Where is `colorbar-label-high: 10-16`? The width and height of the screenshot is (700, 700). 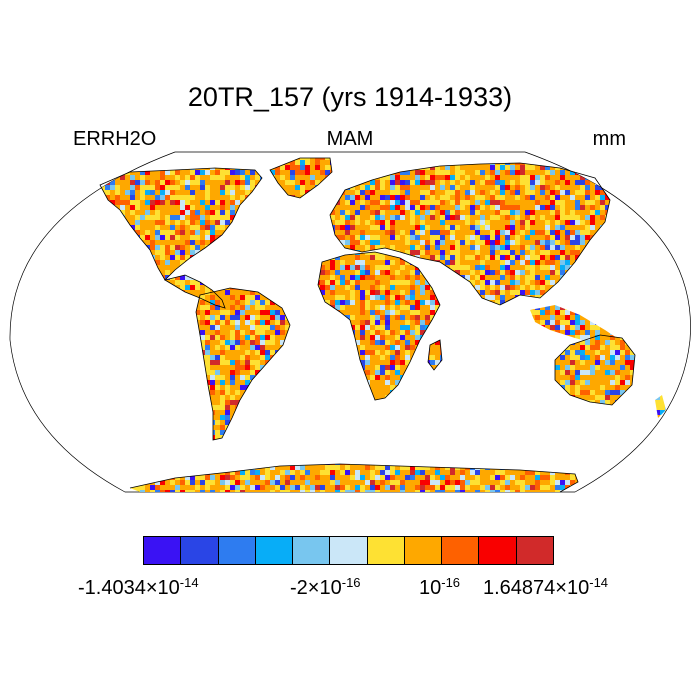 colorbar-label-high: 10-16 is located at coordinates (440, 587).